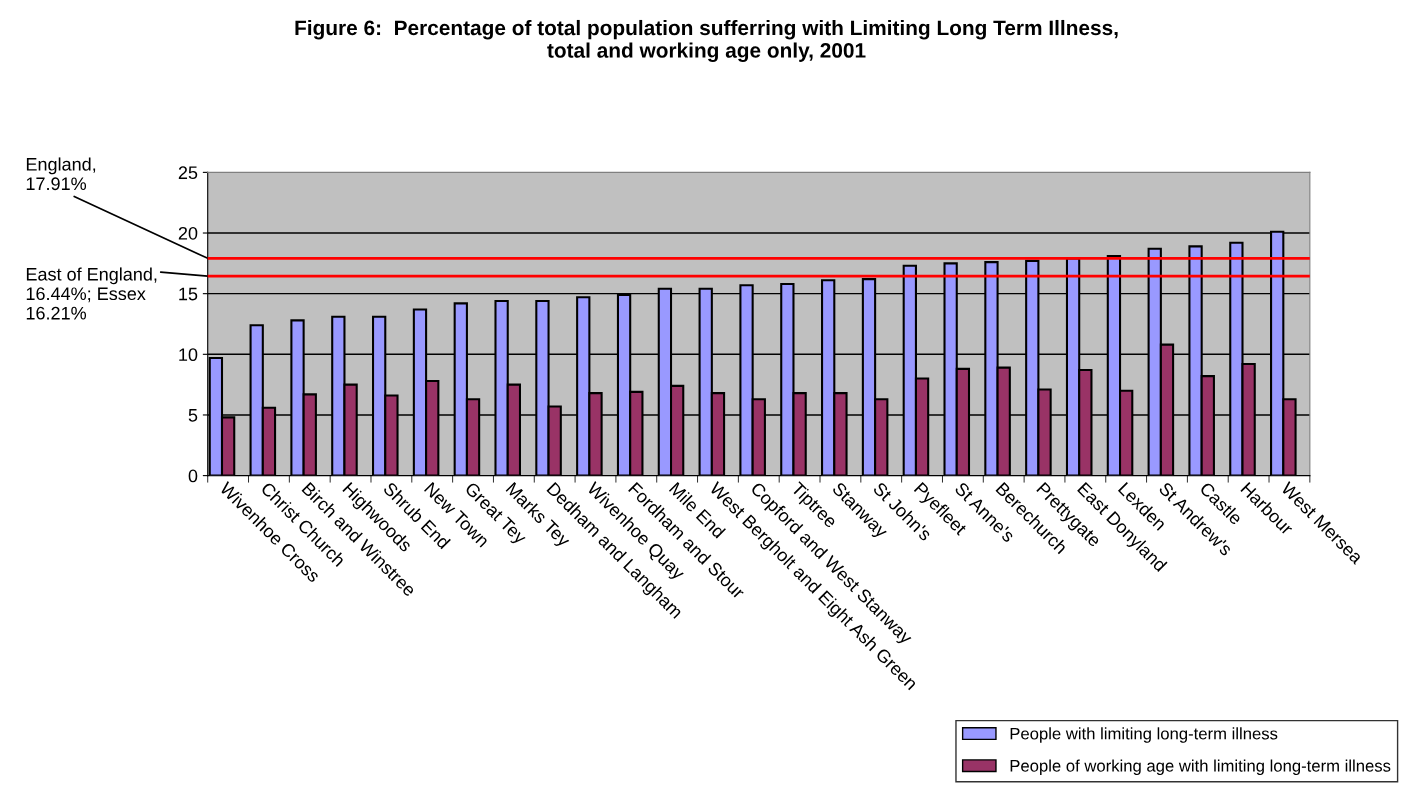  Describe the element at coordinates (61, 174) in the screenshot. I see `ref-line-label: England, 17.91%` at that location.